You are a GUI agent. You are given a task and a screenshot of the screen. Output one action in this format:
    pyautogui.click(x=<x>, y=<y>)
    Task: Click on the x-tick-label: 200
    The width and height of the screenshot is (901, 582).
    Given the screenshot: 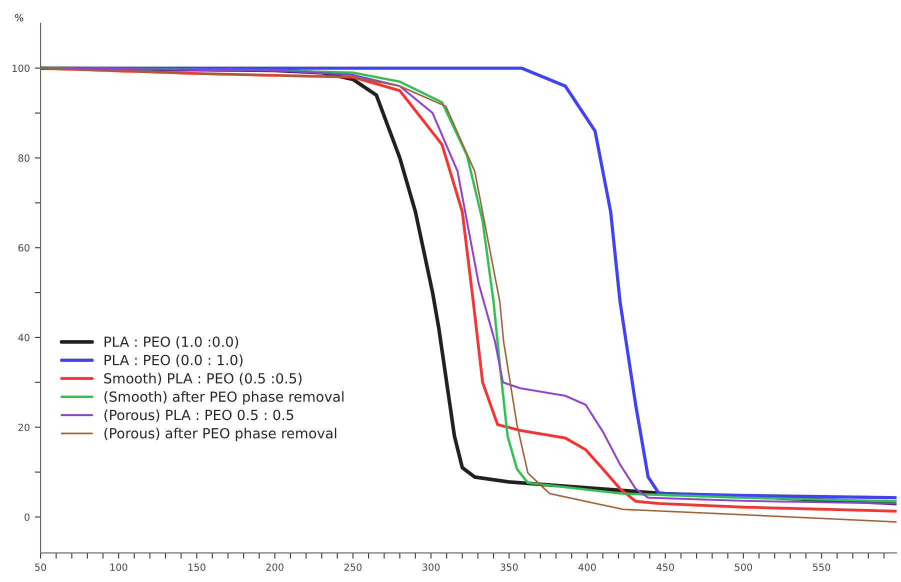 What is the action you would take?
    pyautogui.click(x=275, y=567)
    